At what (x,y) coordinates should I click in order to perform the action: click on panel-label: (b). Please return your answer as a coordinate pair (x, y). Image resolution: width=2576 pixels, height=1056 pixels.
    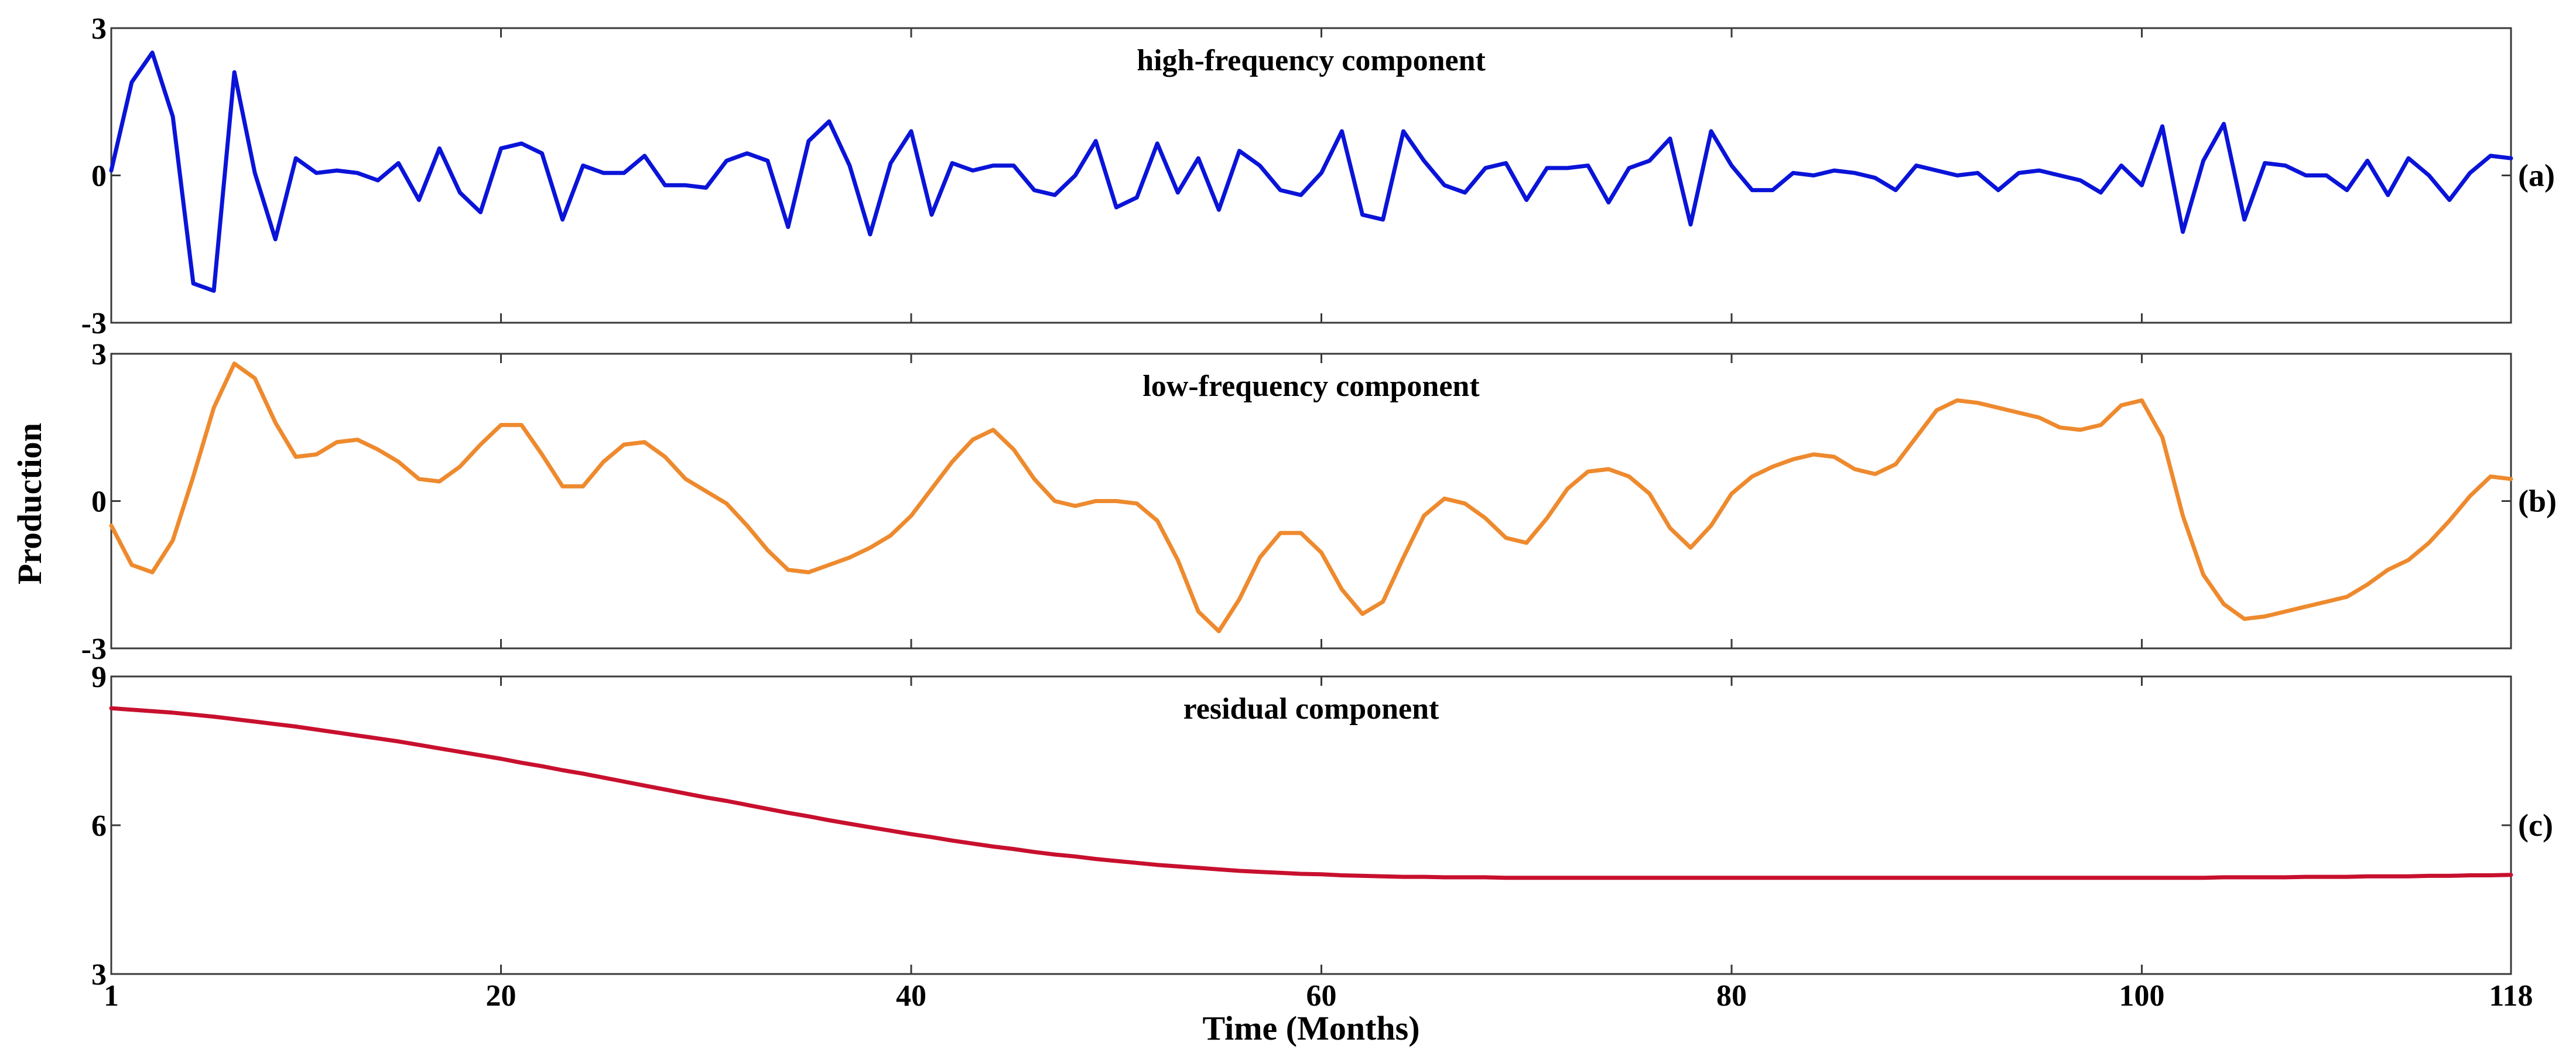
    Looking at the image, I should click on (2537, 501).